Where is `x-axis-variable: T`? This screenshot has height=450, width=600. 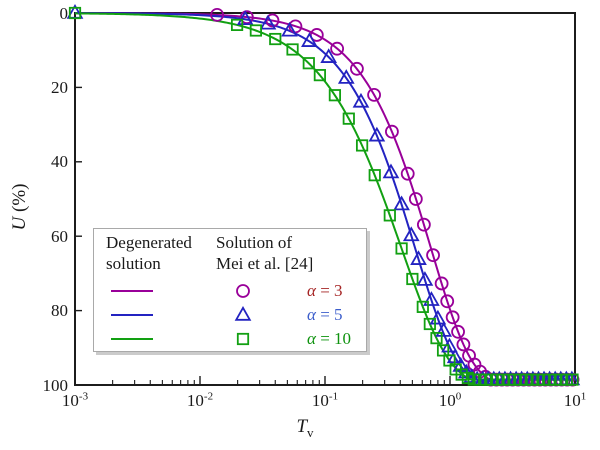
x-axis-variable: T is located at coordinates (302, 426).